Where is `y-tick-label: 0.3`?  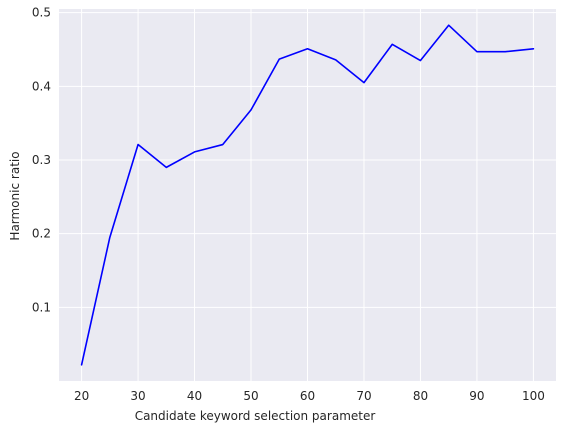 y-tick-label: 0.3 is located at coordinates (41, 160).